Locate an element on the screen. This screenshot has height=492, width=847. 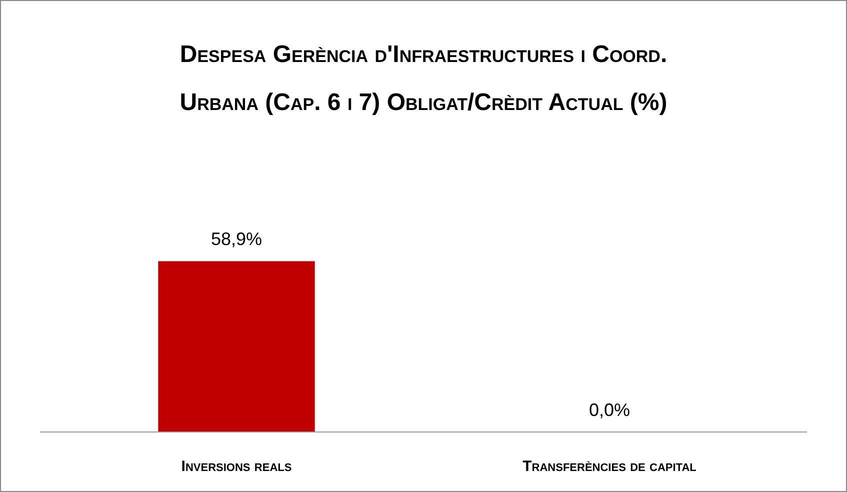
x-tick-label: Inversions reals is located at coordinates (236, 466).